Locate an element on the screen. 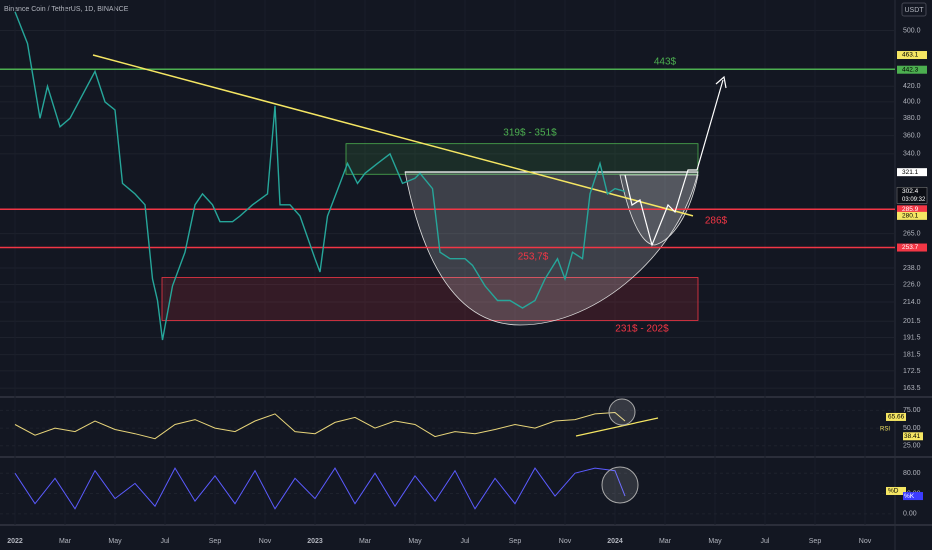 This screenshot has height=550, width=932. price-tag-label: %D is located at coordinates (893, 491).